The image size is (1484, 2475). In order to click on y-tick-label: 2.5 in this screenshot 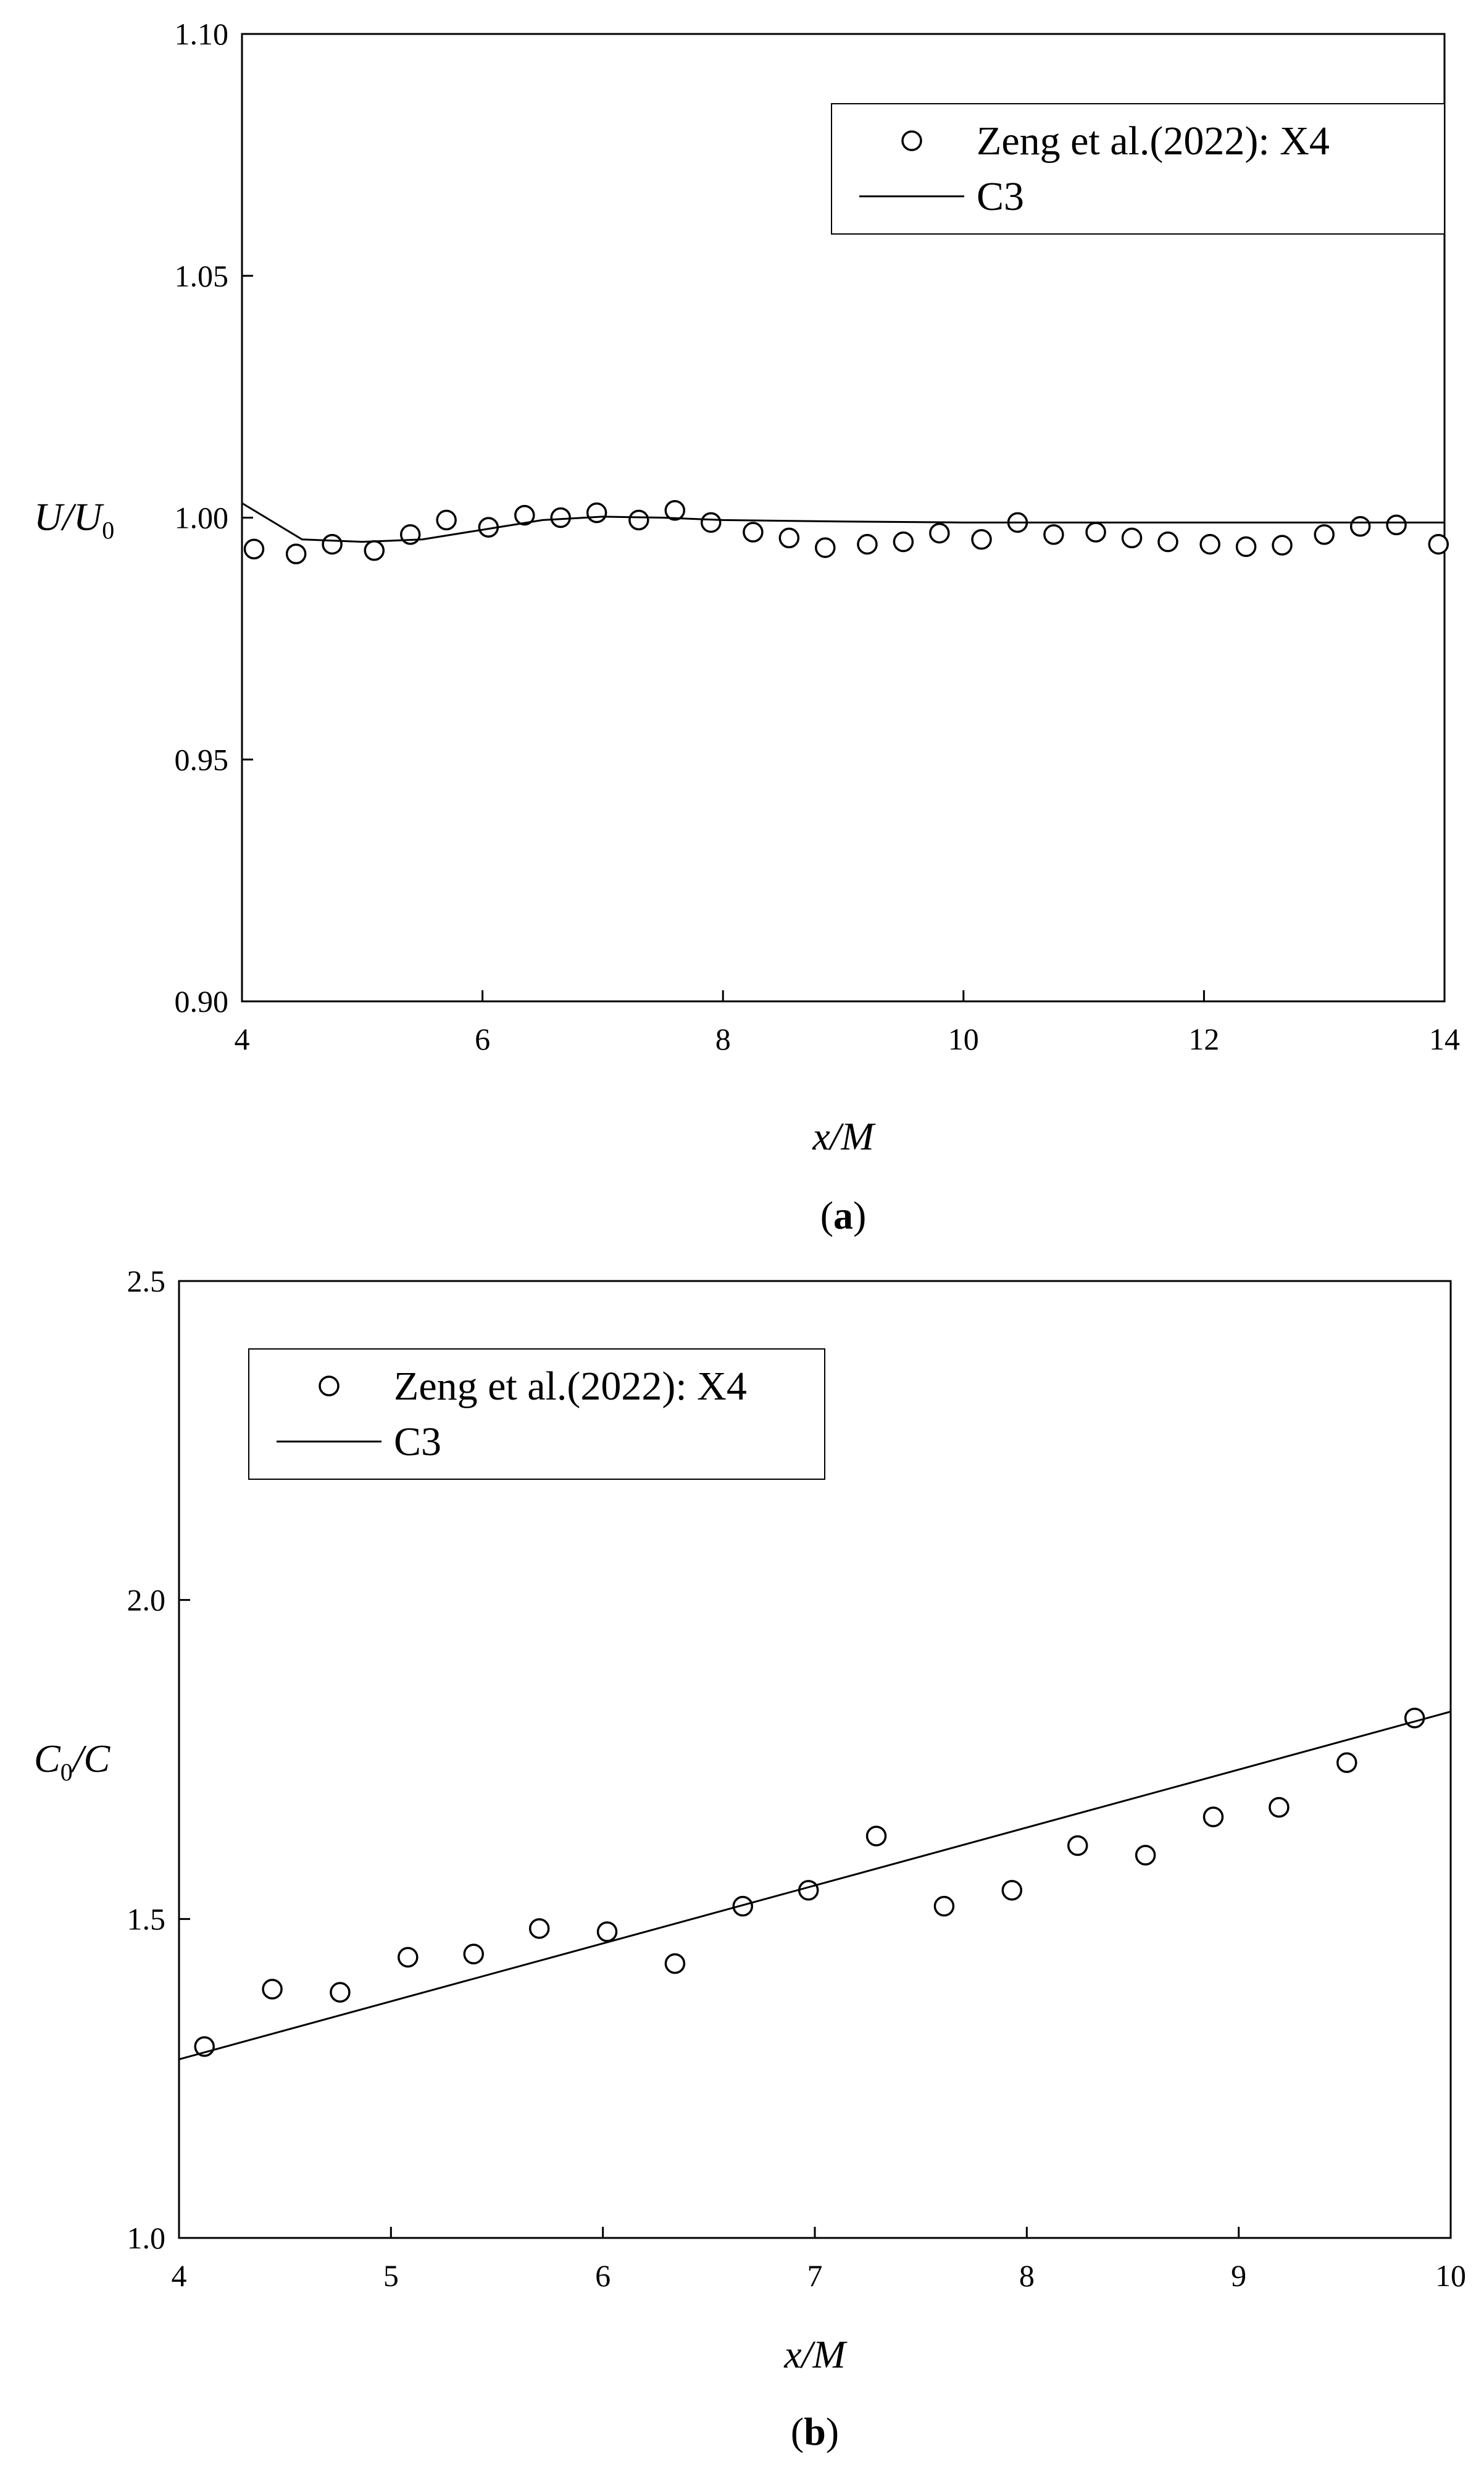, I will do `click(146, 1281)`.